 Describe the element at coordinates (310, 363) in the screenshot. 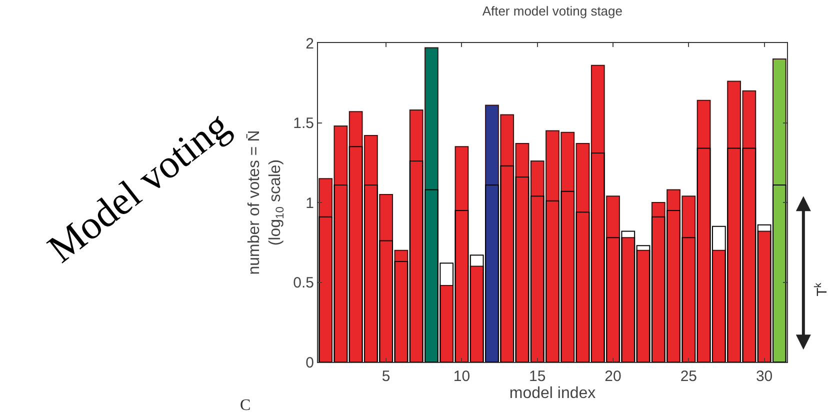

I see `y-tick-label: 0` at that location.